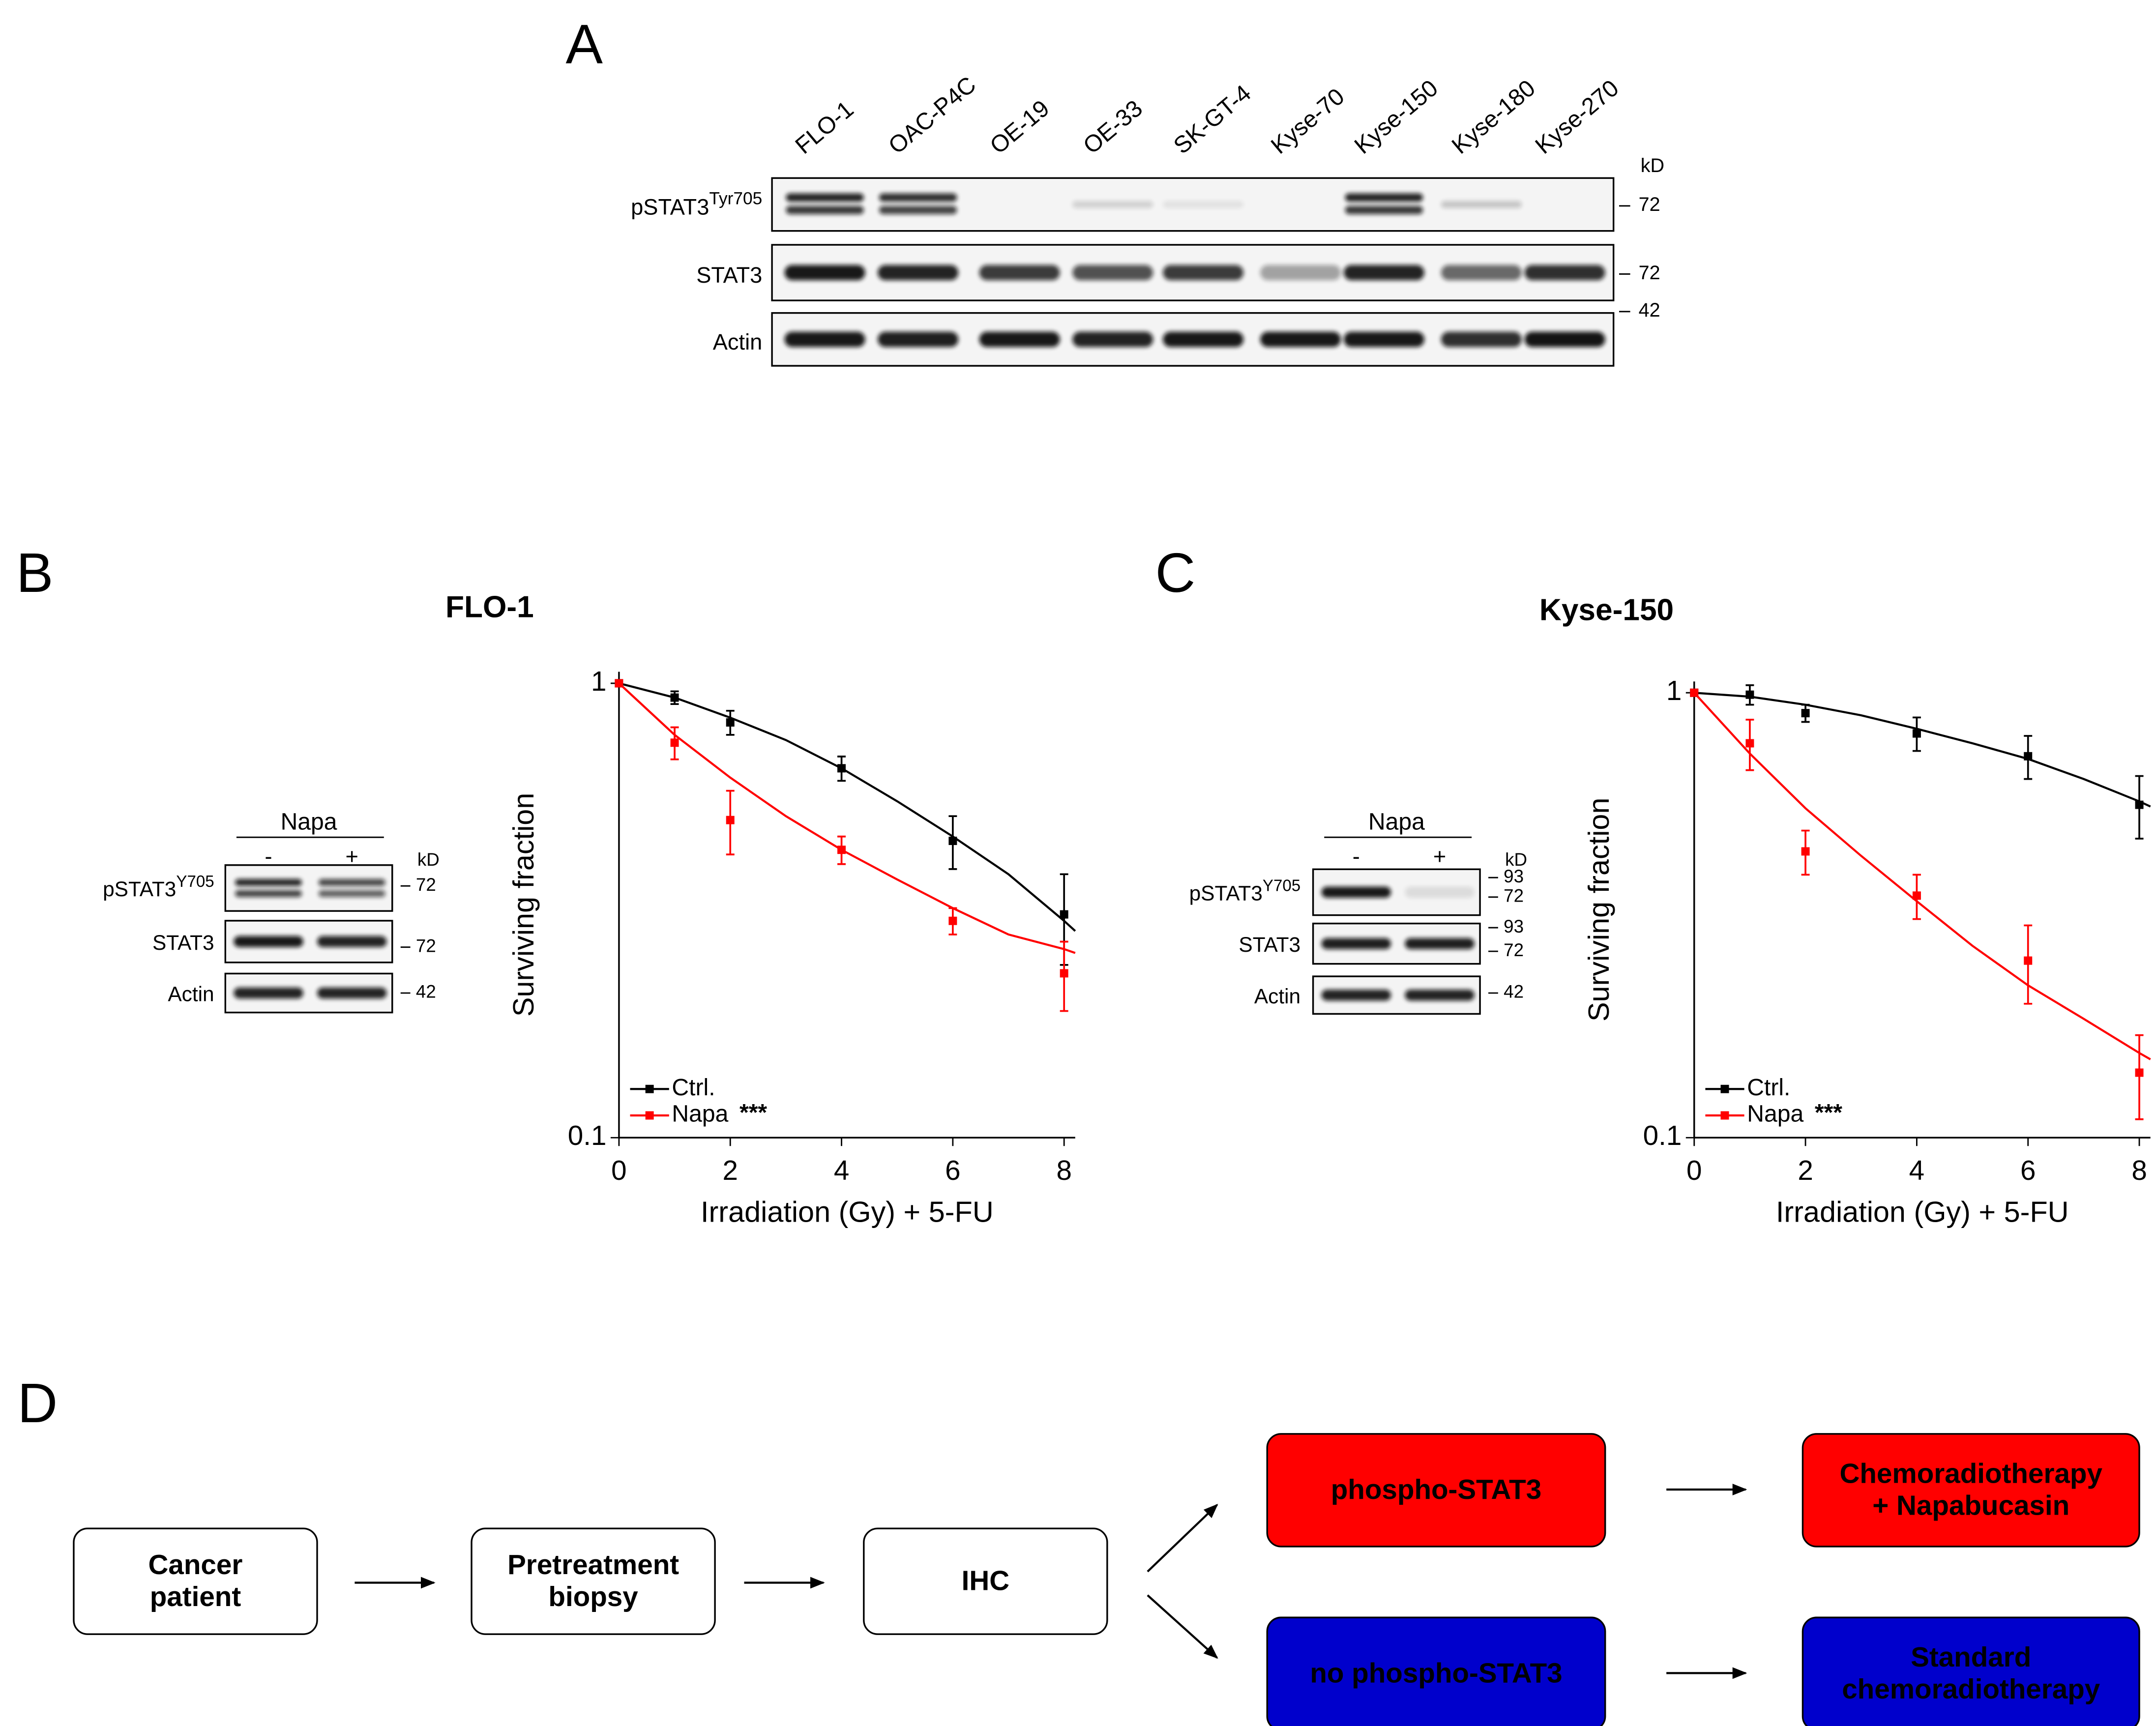 This screenshot has width=2156, height=1726. I want to click on unit-label: kD, so click(428, 860).